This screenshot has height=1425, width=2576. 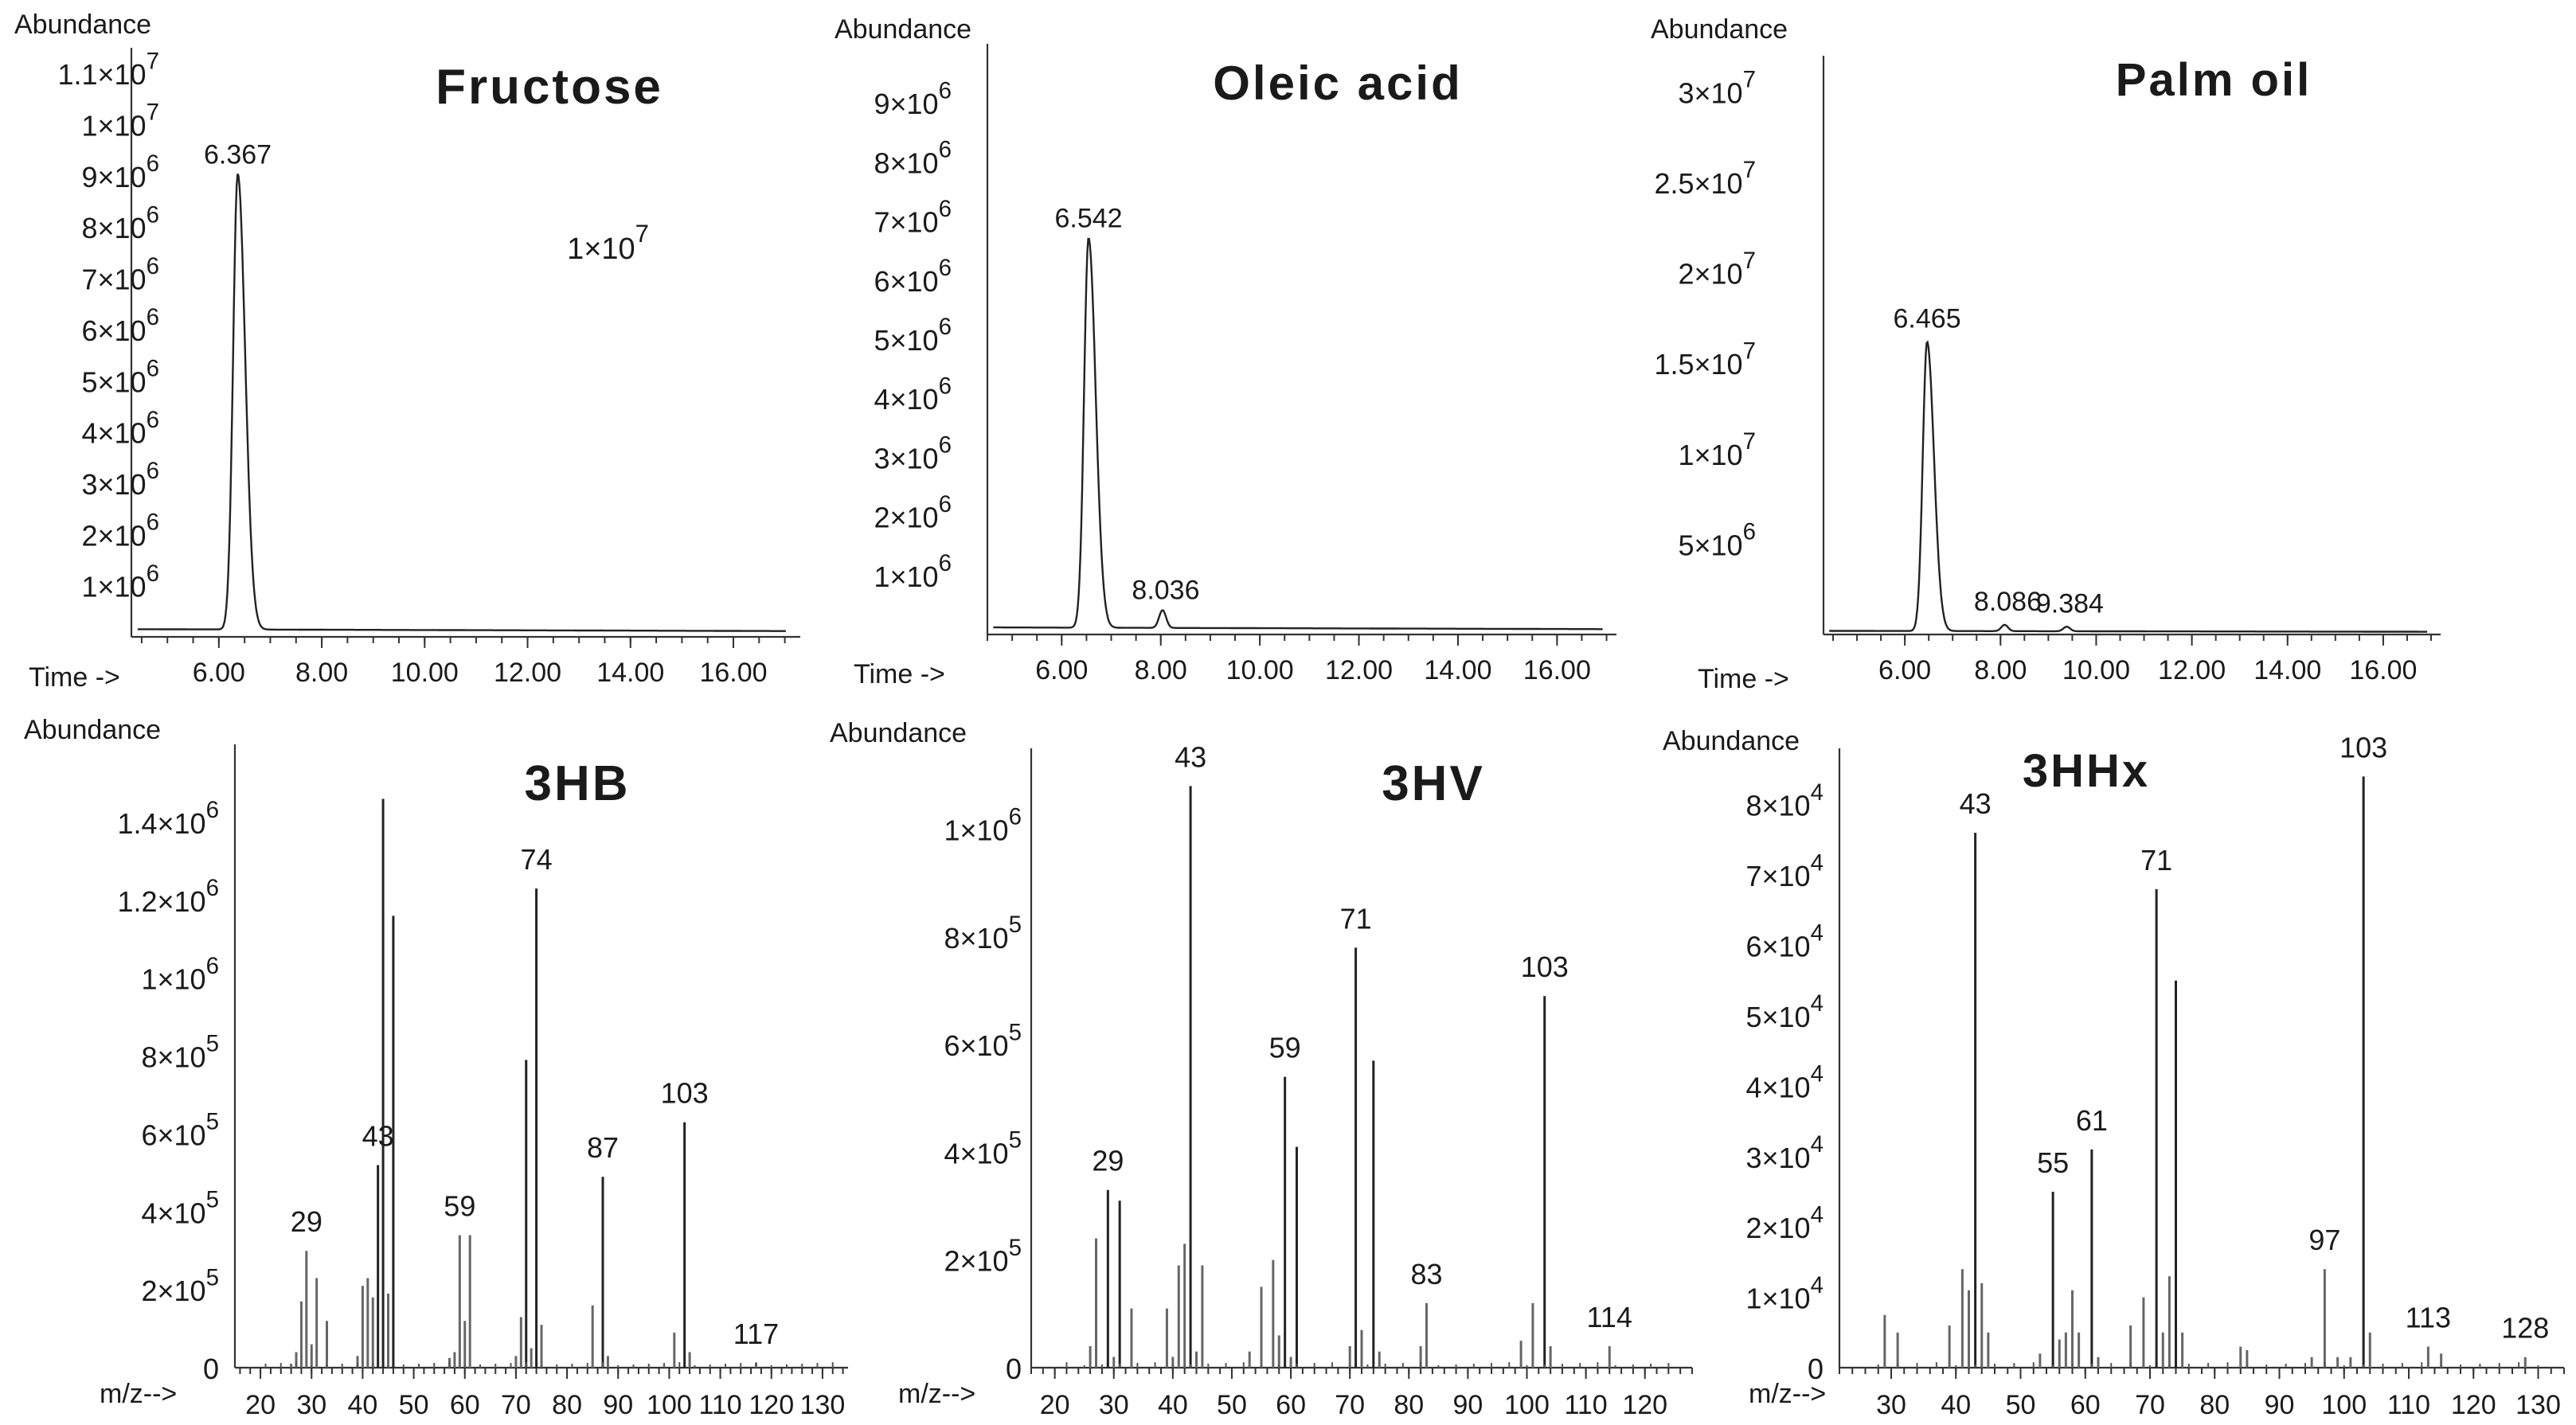 What do you see at coordinates (2070, 603) in the screenshot?
I see `peak-label: 9.384` at bounding box center [2070, 603].